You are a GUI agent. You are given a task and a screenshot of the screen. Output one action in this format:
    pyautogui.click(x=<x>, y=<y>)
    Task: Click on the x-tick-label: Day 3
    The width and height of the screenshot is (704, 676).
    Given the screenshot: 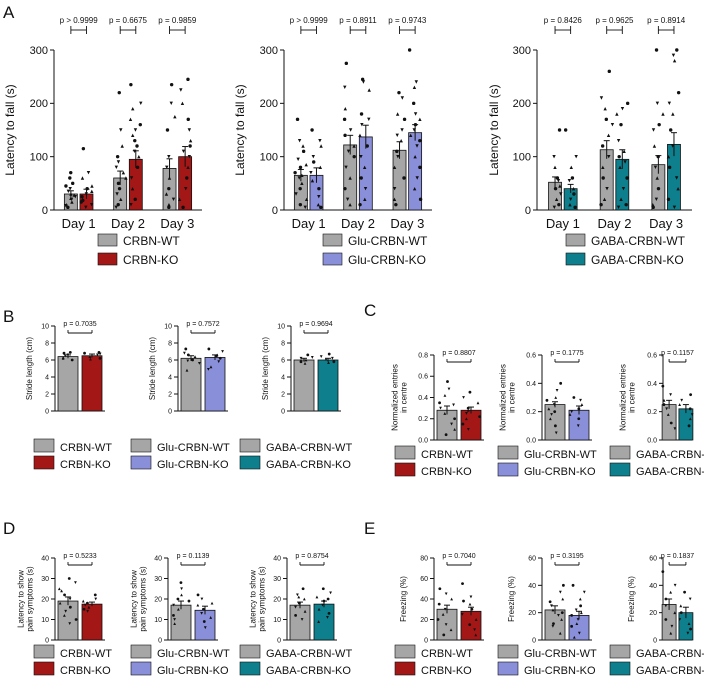 What is the action you would take?
    pyautogui.click(x=177, y=223)
    